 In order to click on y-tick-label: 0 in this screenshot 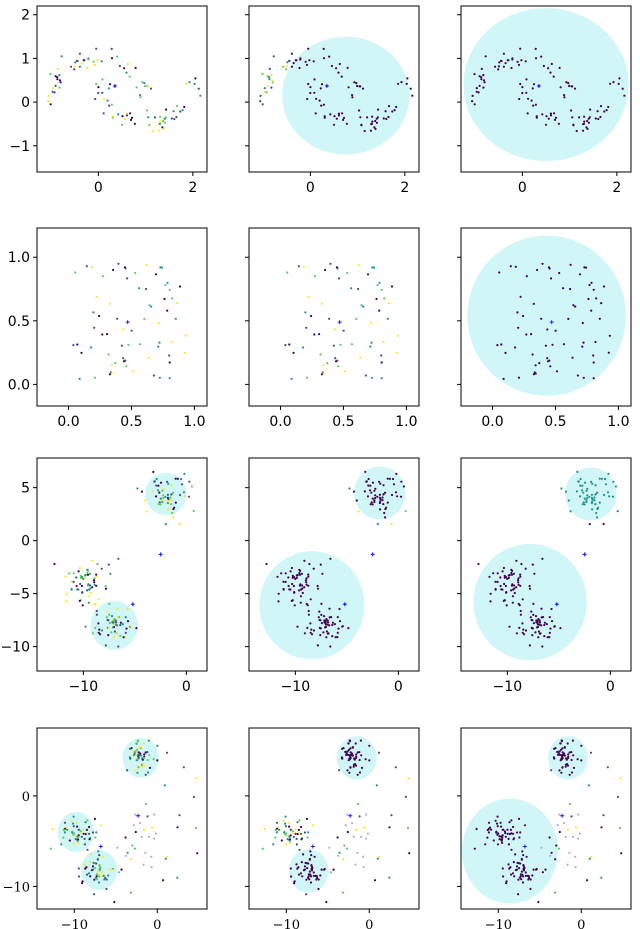, I will do `click(26, 797)`.